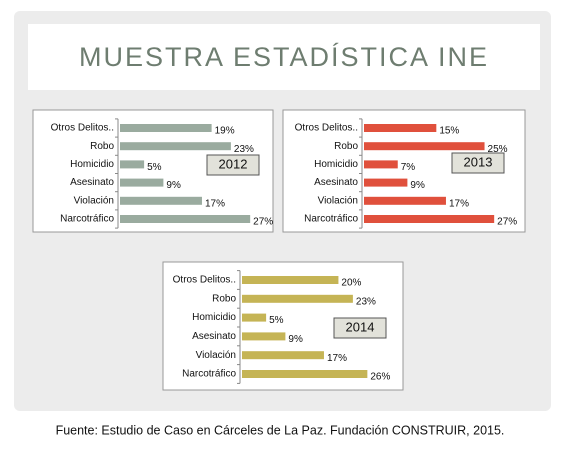 Image resolution: width=561 pixels, height=452 pixels. Describe the element at coordinates (408, 167) in the screenshot. I see `value-label: 7%` at that location.